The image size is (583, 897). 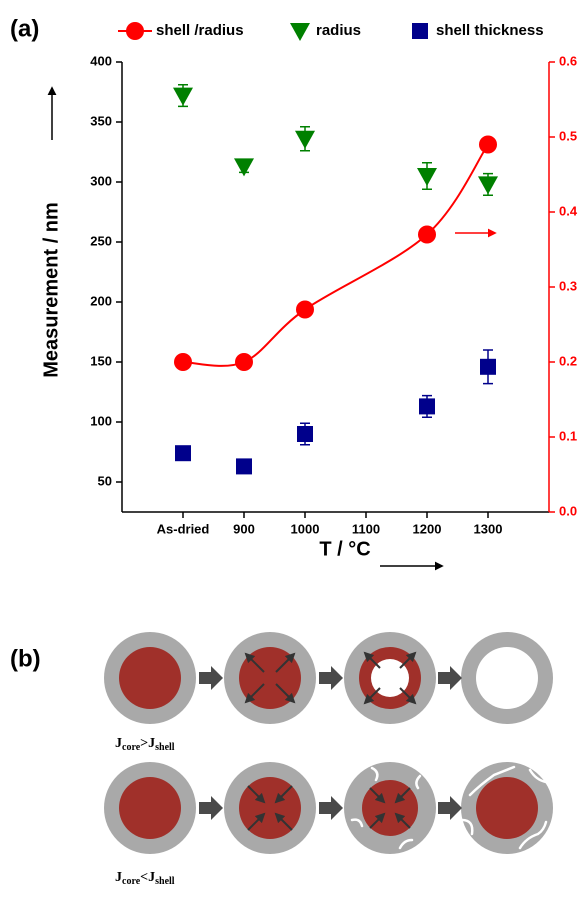 What do you see at coordinates (568, 210) in the screenshot?
I see `y2-tick-label: 0.4` at bounding box center [568, 210].